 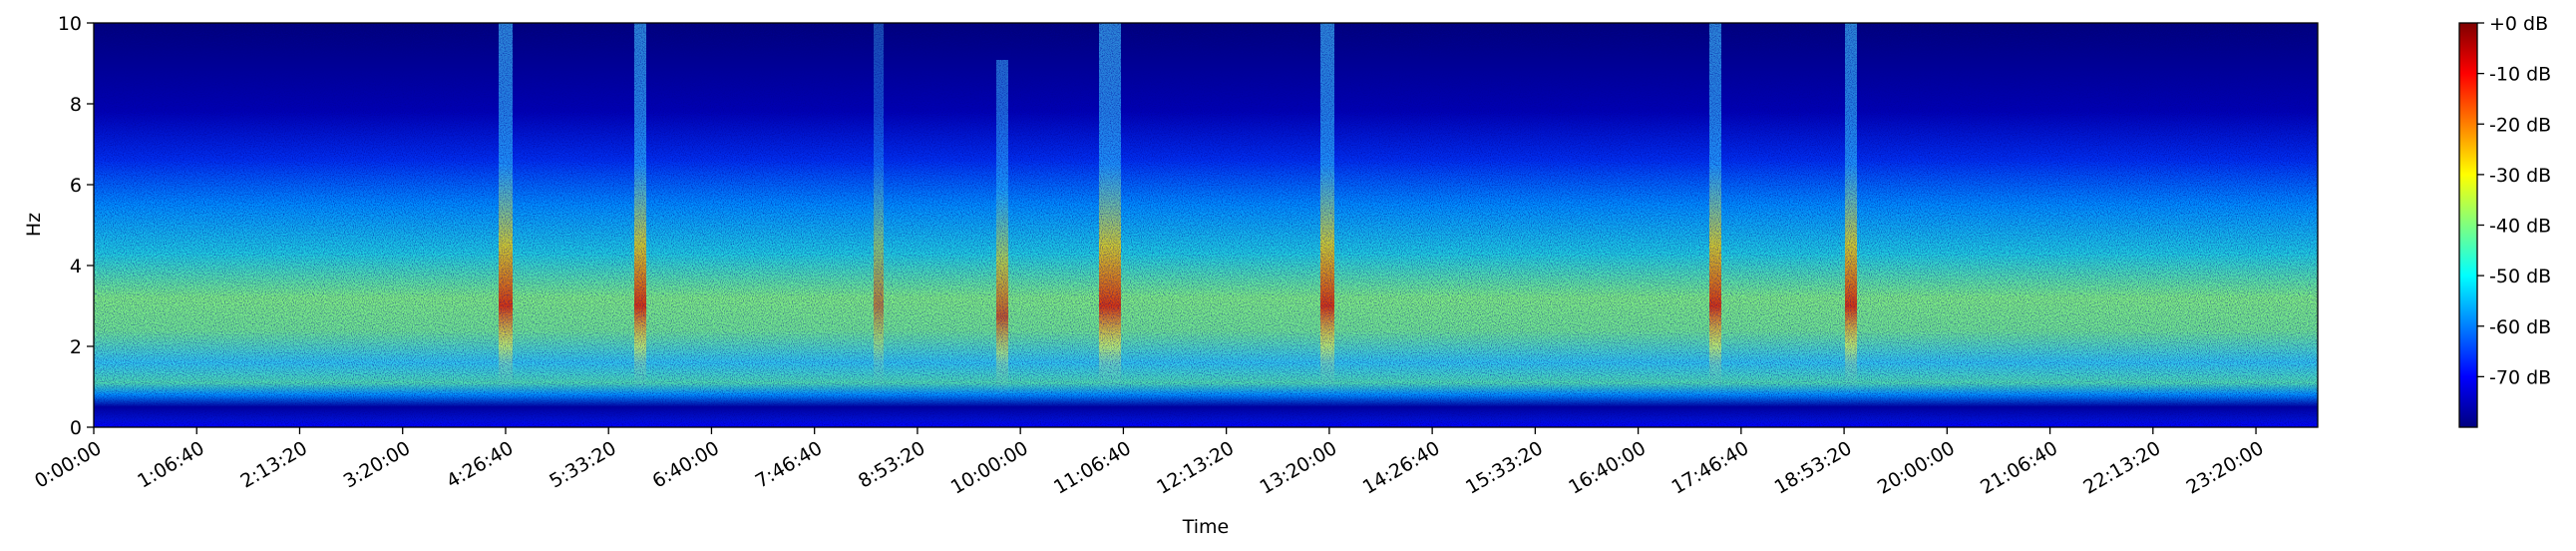 I want to click on x-tick-label: 0:00:00, so click(x=68, y=465).